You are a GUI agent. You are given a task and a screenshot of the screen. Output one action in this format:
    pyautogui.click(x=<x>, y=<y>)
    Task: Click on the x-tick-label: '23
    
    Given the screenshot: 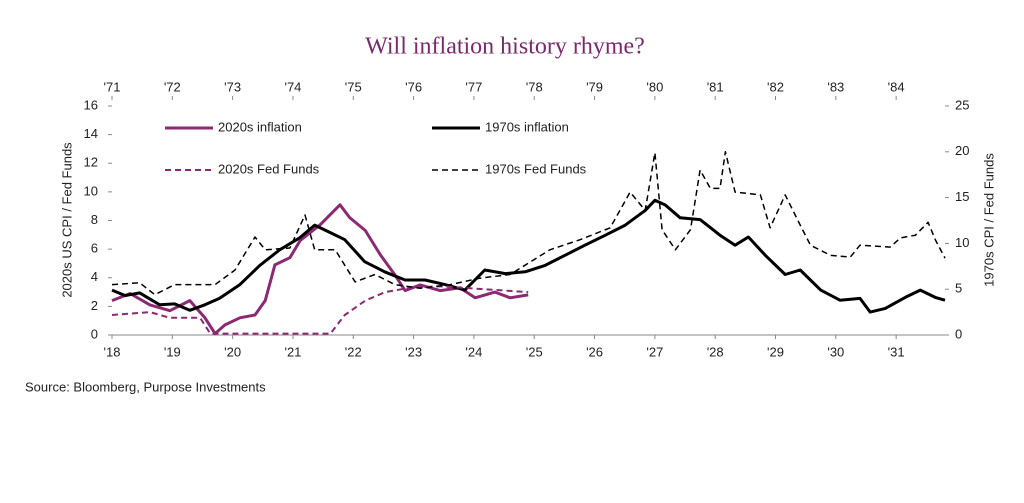 What is the action you would take?
    pyautogui.click(x=413, y=351)
    